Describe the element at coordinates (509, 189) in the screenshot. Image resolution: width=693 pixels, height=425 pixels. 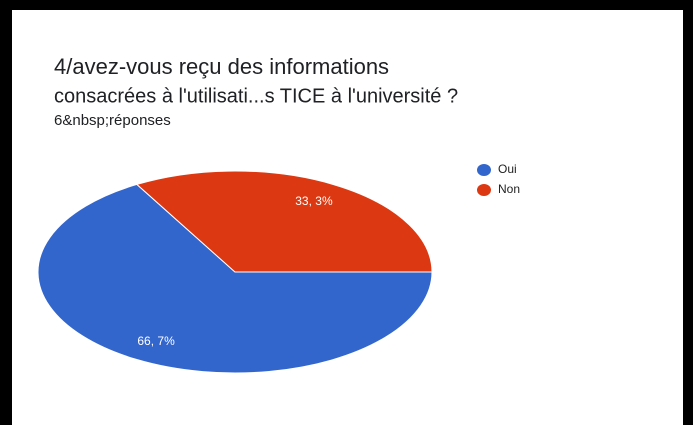
I see `legend-label: Non` at that location.